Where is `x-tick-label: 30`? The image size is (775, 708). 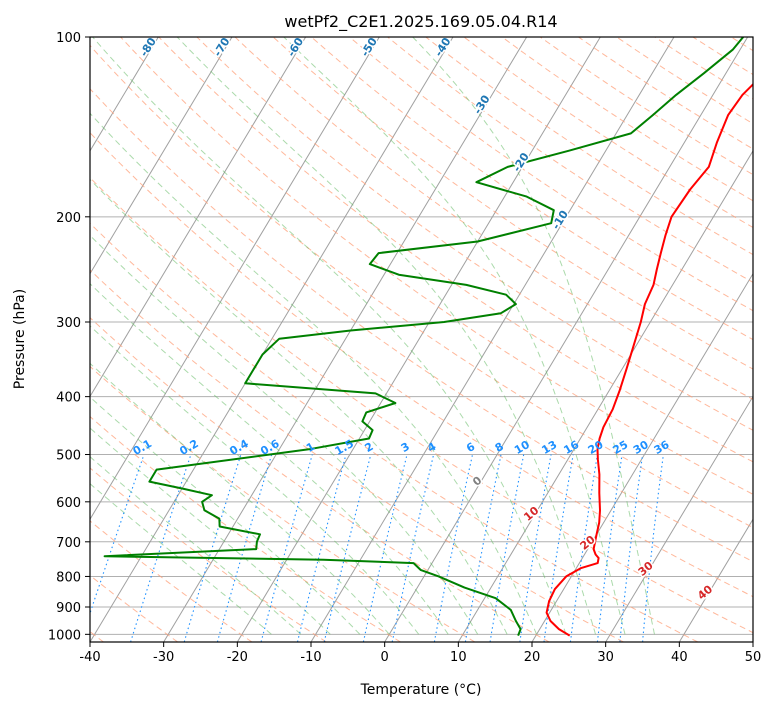 x-tick-label: 30 is located at coordinates (605, 657).